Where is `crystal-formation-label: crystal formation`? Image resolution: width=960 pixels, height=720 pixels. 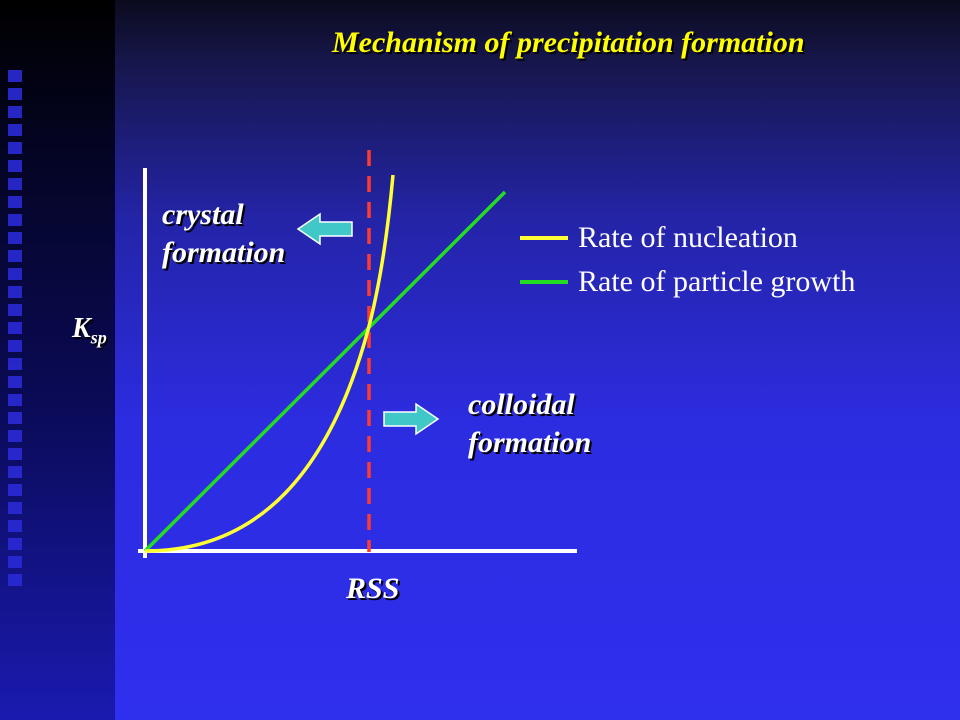
crystal-formation-label: crystal formation is located at coordinates (223, 234).